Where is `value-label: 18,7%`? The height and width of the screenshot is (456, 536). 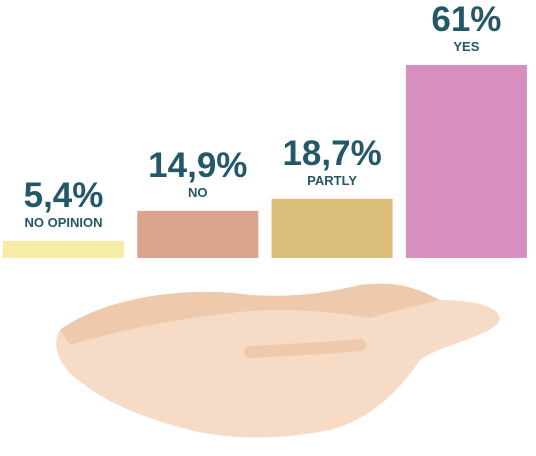 value-label: 18,7% is located at coordinates (331, 153).